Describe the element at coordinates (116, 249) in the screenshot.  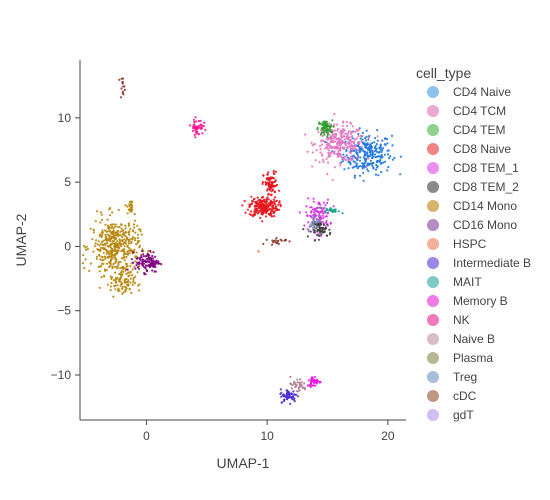
I see `series-cd14-mono` at that location.